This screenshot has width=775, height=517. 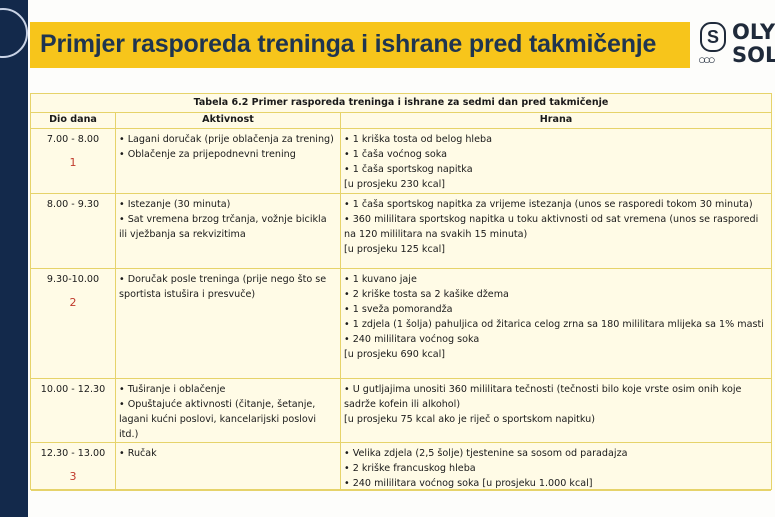 I want to click on time-label: 10.00 - 12.30, so click(x=73, y=389).